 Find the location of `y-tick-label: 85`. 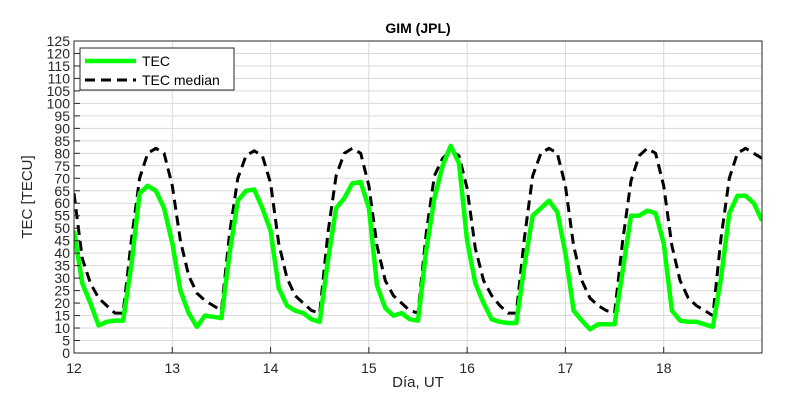

y-tick-label: 85 is located at coordinates (62, 141).